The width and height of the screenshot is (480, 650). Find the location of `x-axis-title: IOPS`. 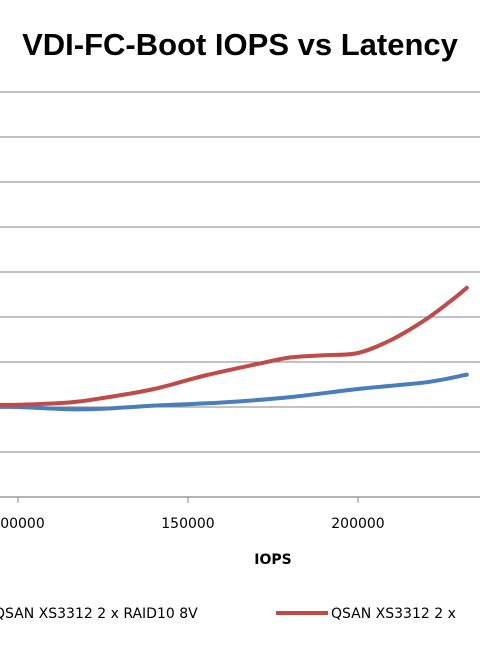

x-axis-title: IOPS is located at coordinates (272, 560).